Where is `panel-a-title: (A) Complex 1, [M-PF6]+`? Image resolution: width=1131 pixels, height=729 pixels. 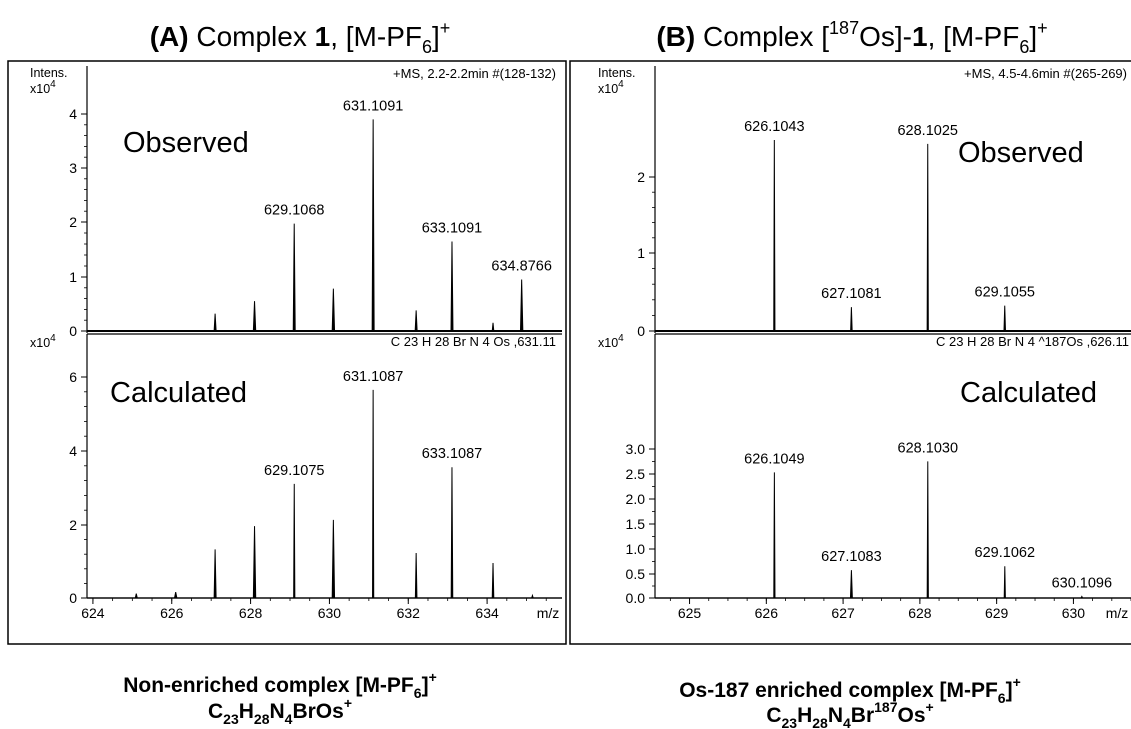
panel-a-title: (A) Complex 1, [M-PF6]+ is located at coordinates (300, 37).